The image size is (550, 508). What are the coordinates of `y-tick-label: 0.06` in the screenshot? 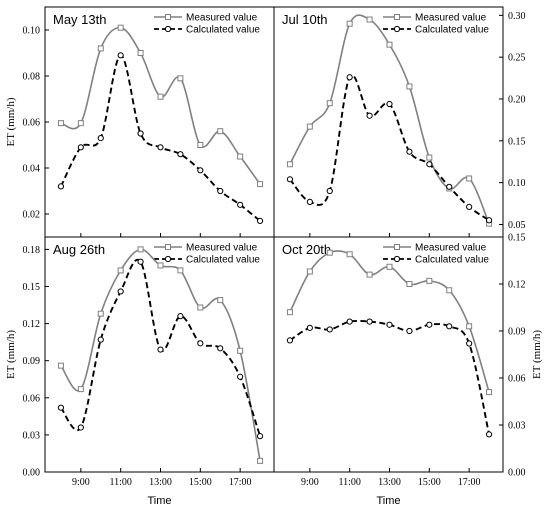 It's located at (32, 123).